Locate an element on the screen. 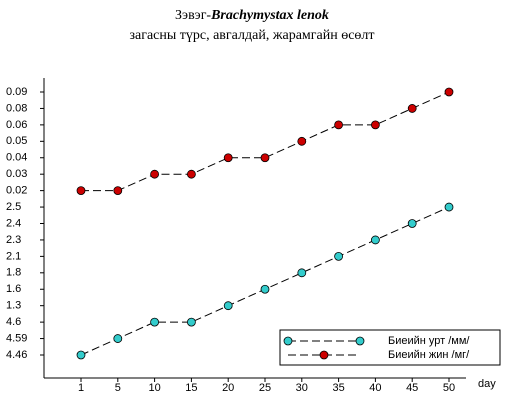  legend-box is located at coordinates (390, 347).